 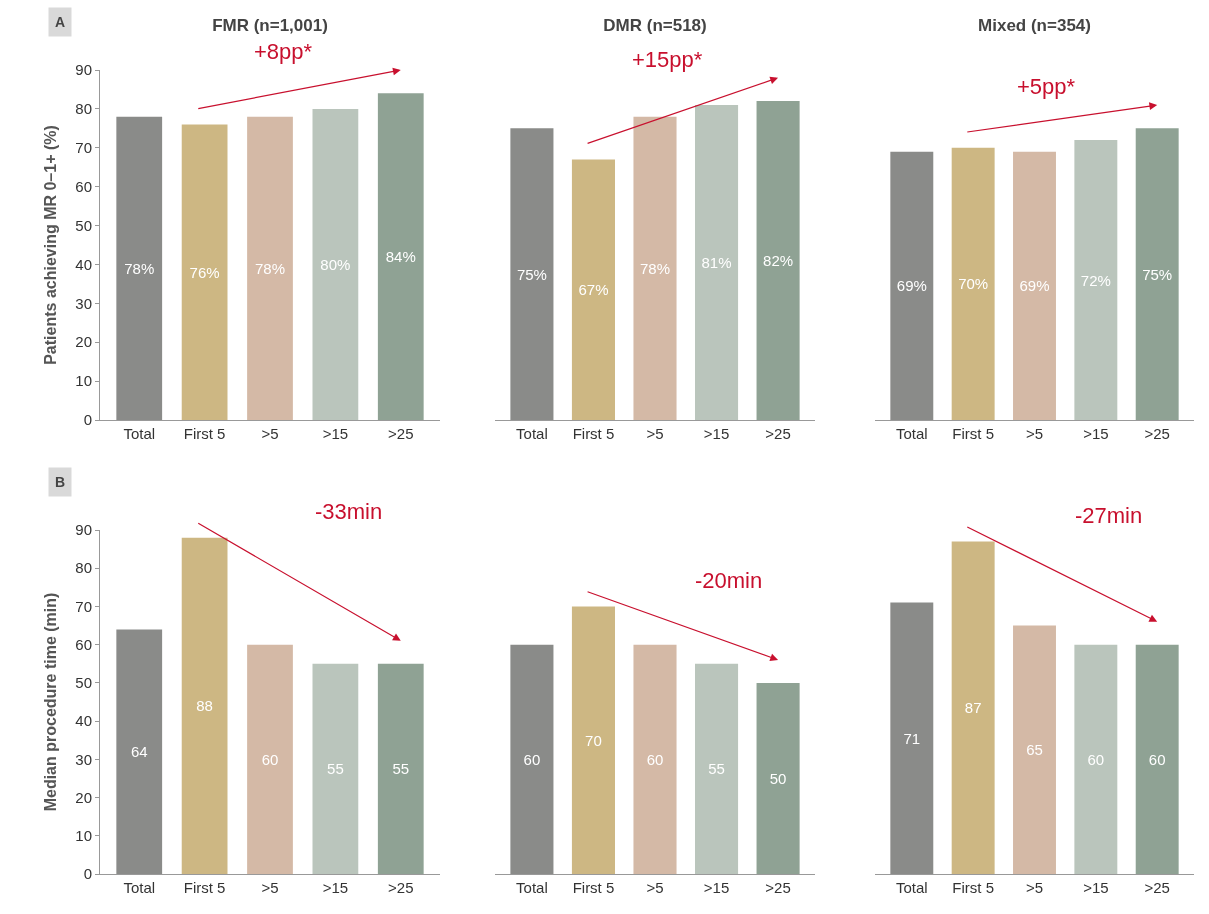 I want to click on data-label: 82%, so click(x=778, y=261).